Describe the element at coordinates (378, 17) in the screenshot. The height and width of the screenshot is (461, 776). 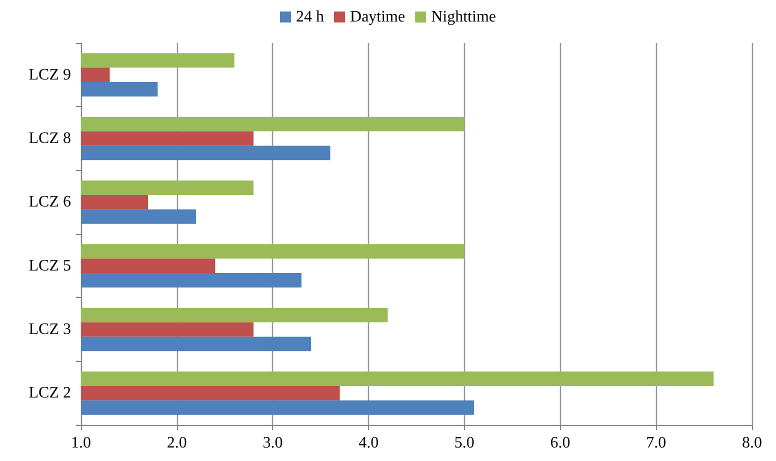
I see `legend-label: Daytime` at that location.